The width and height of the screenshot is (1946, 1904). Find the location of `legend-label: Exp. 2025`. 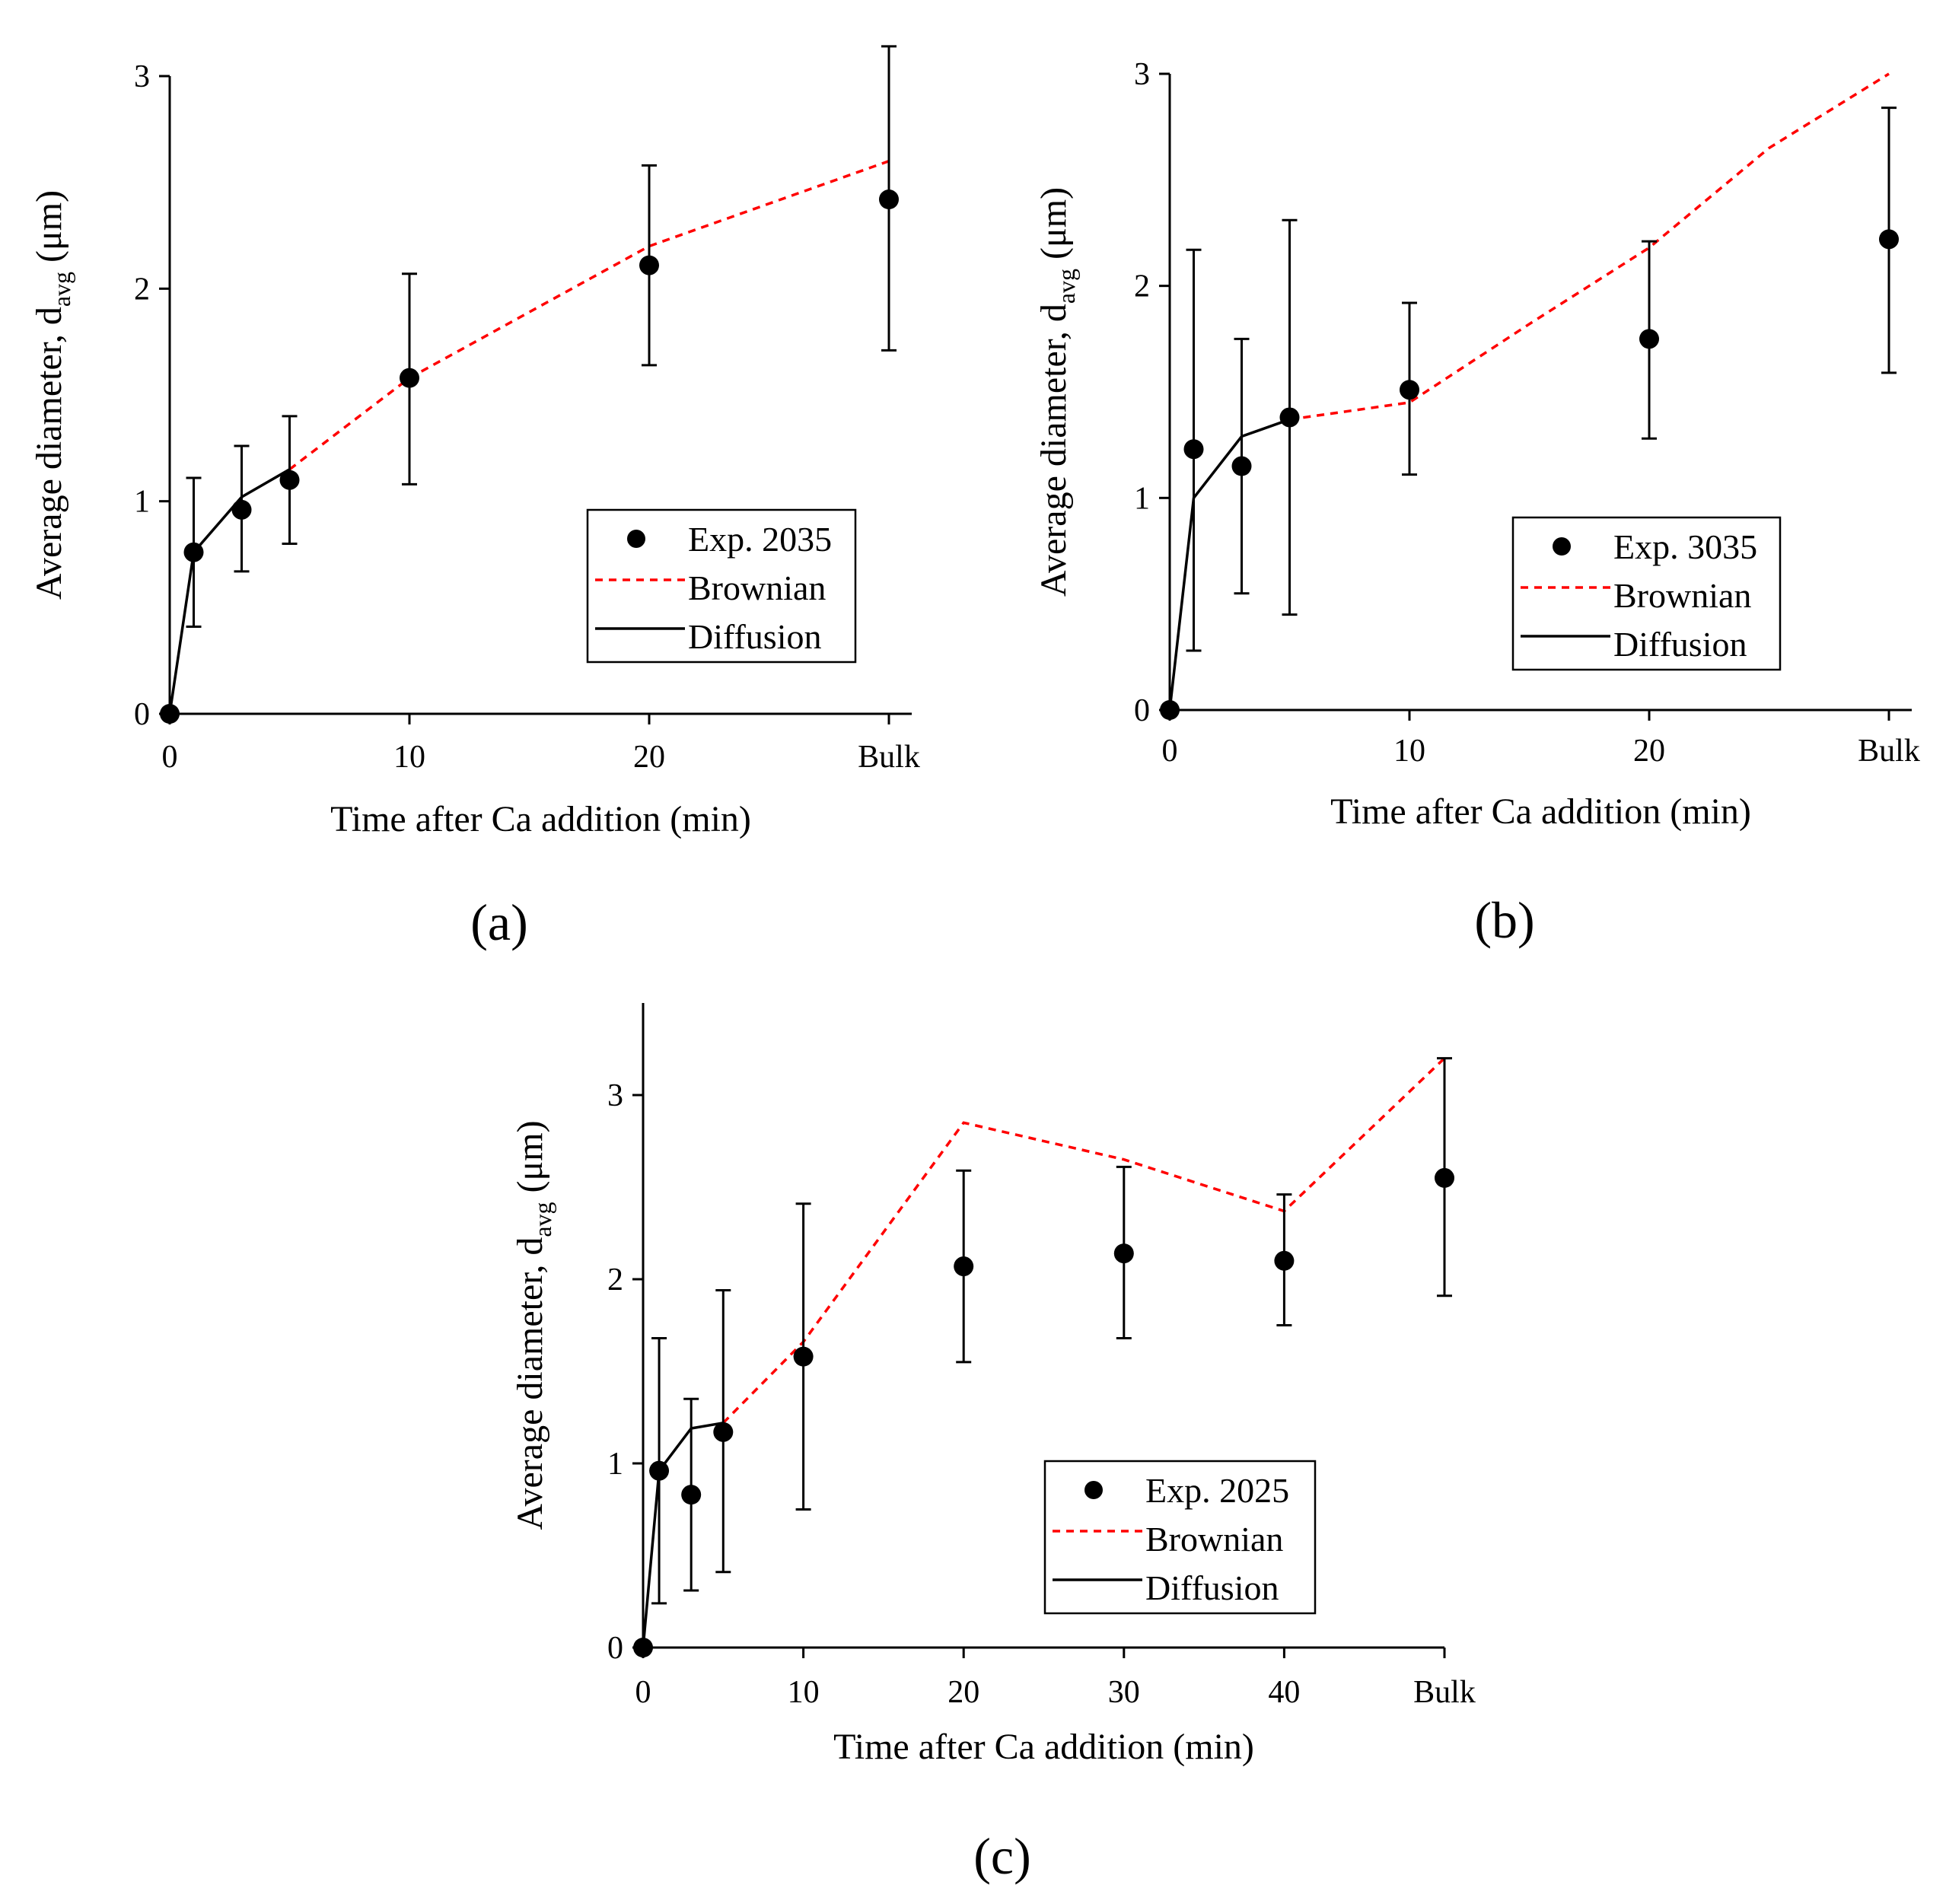

legend-label: Exp. 2025 is located at coordinates (1217, 1490).